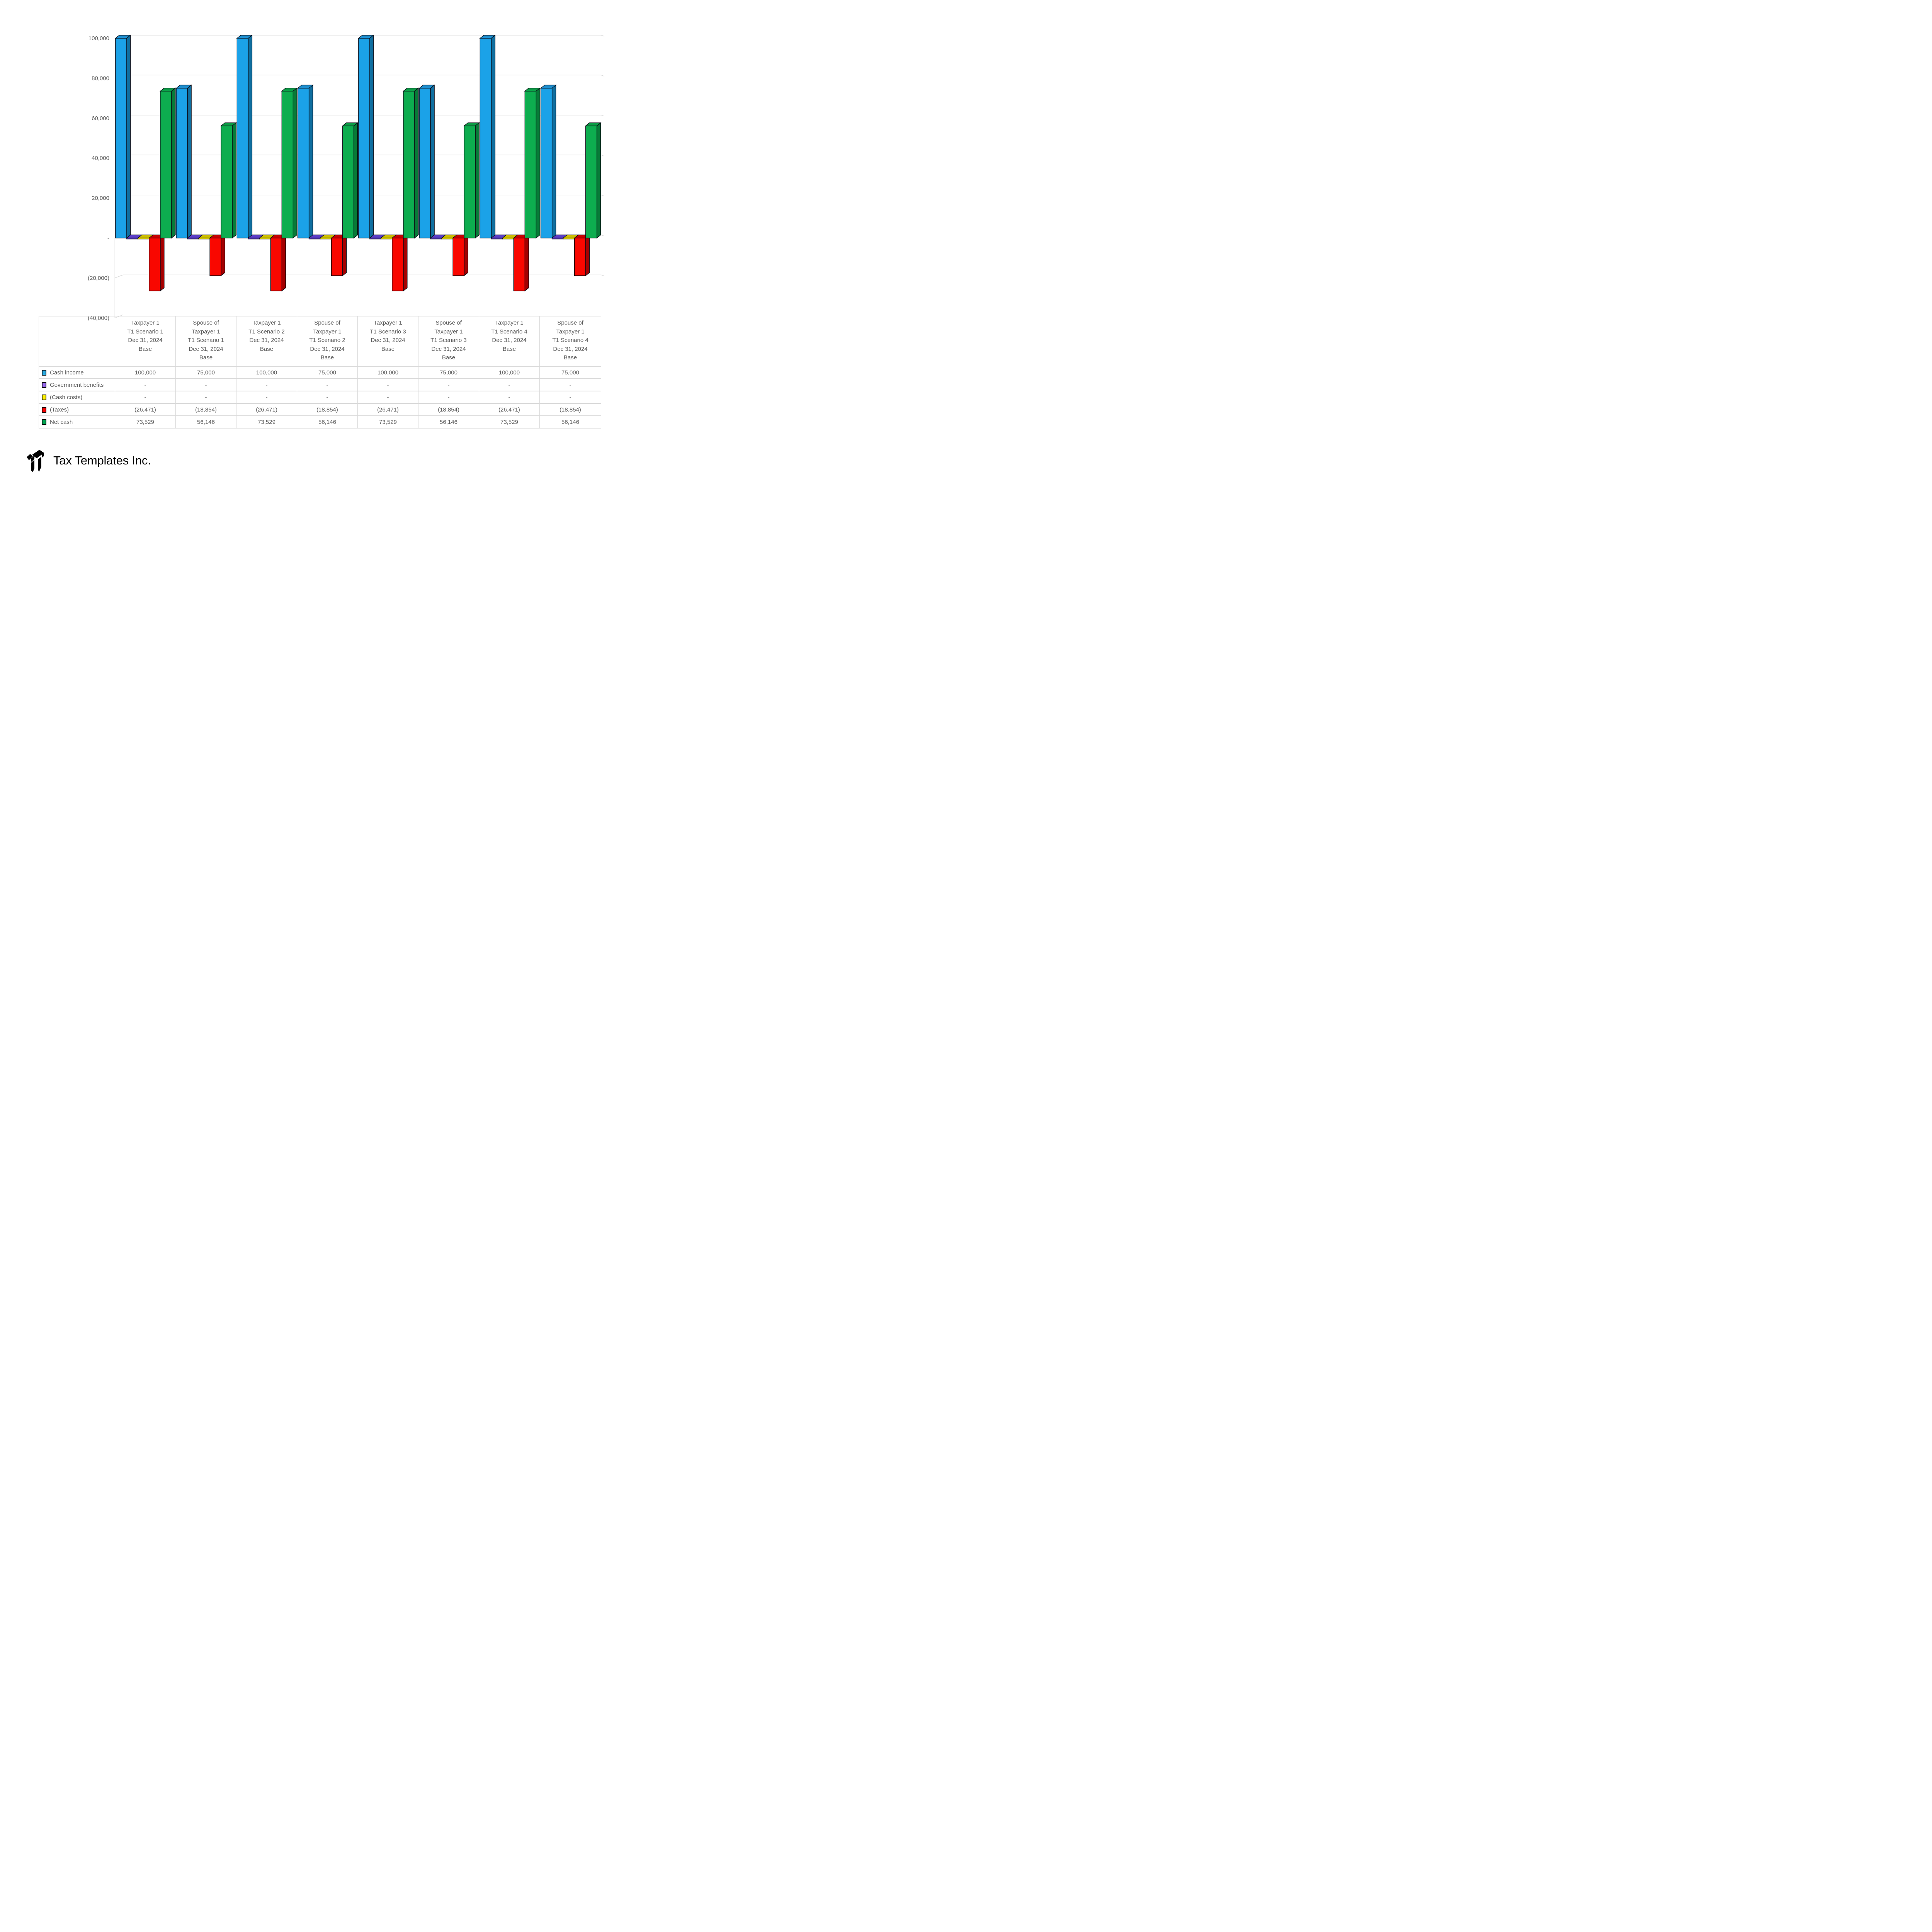  What do you see at coordinates (387, 239) in the screenshot?
I see `bar-cash-costs-g4` at bounding box center [387, 239].